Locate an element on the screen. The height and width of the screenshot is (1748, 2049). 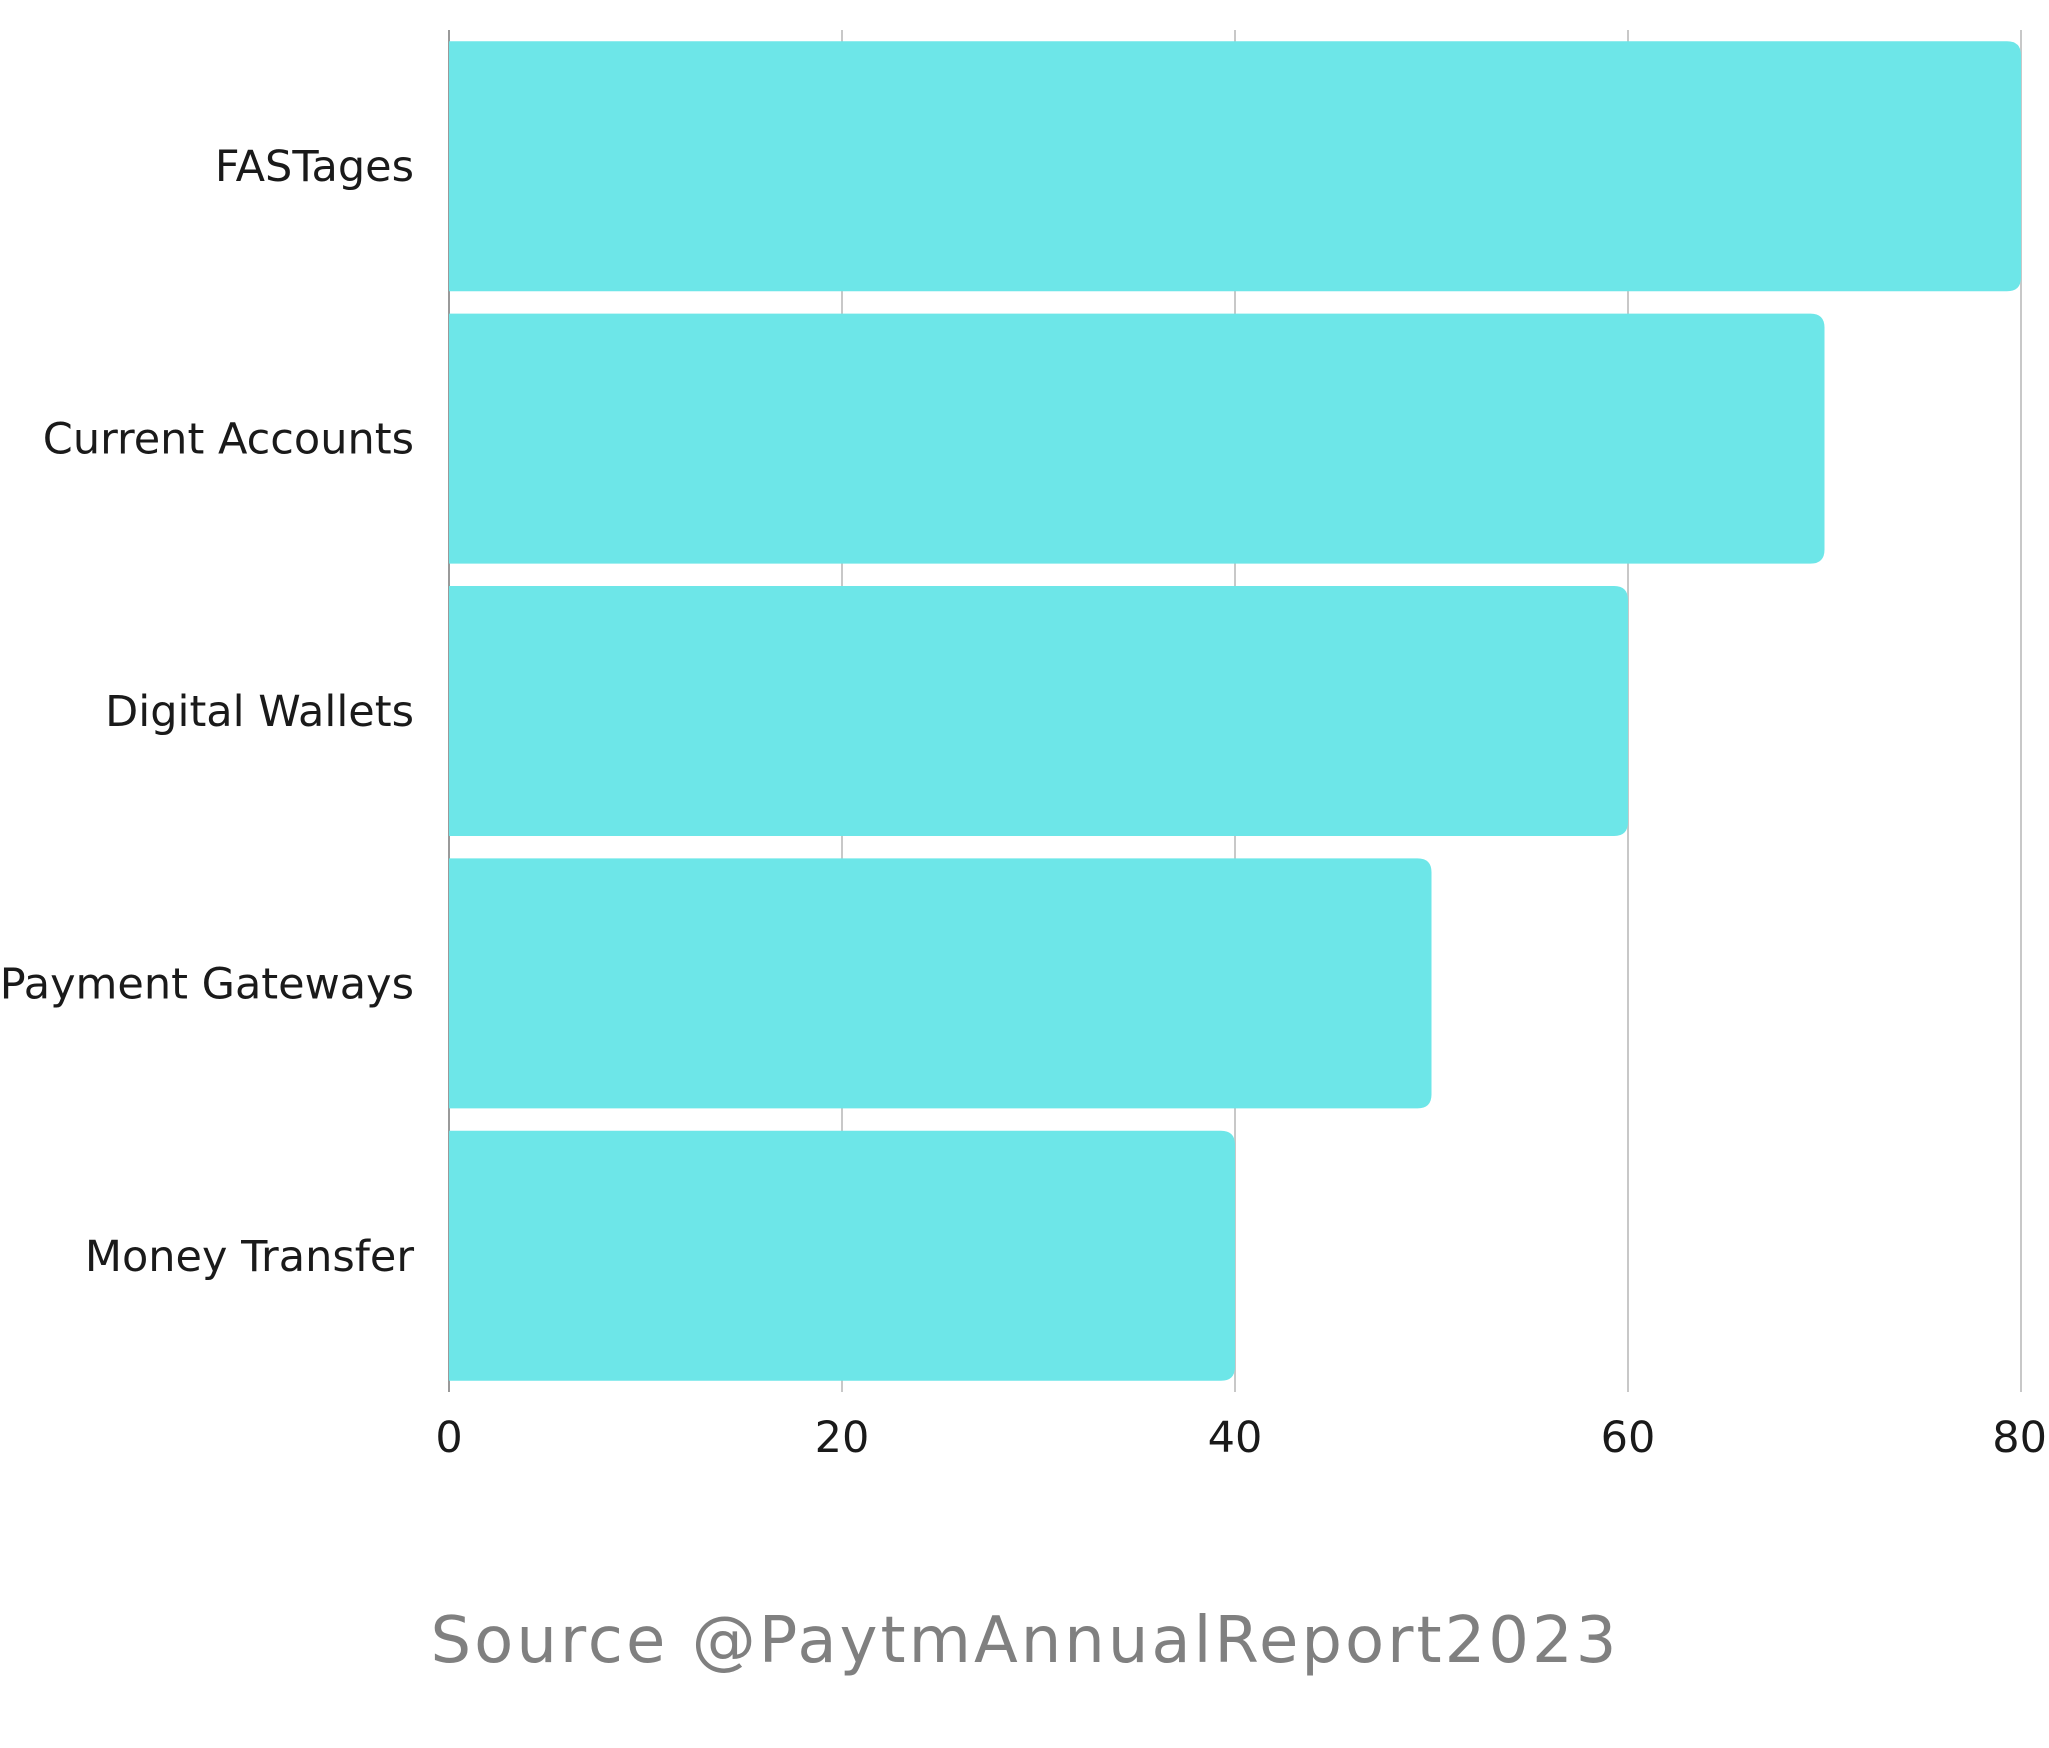
bar-digital-wallets is located at coordinates (1038, 711).